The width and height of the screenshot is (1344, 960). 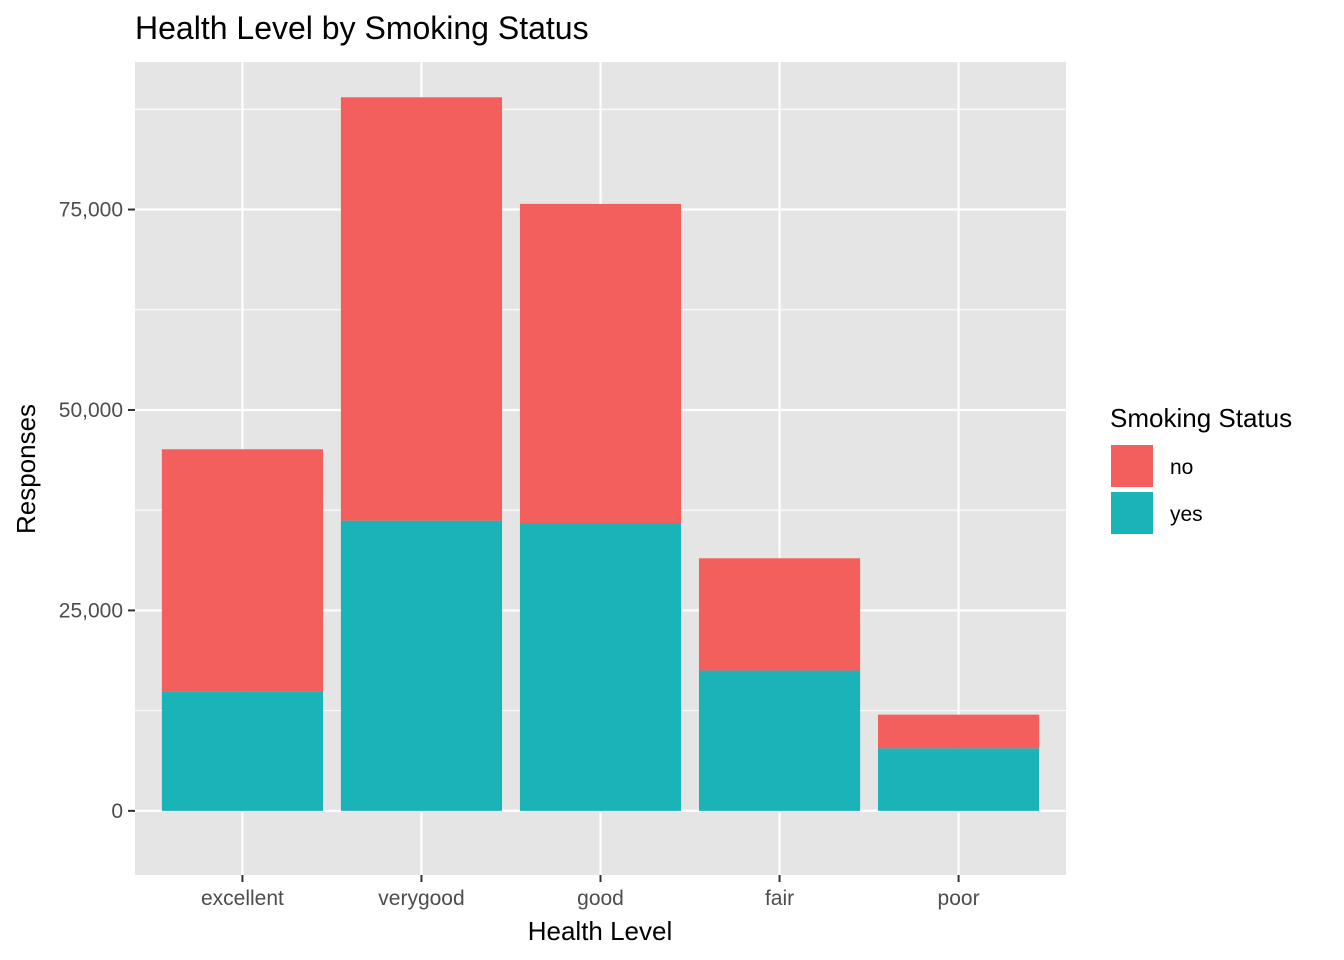 I want to click on x-tick-label: excellent, so click(x=242, y=898).